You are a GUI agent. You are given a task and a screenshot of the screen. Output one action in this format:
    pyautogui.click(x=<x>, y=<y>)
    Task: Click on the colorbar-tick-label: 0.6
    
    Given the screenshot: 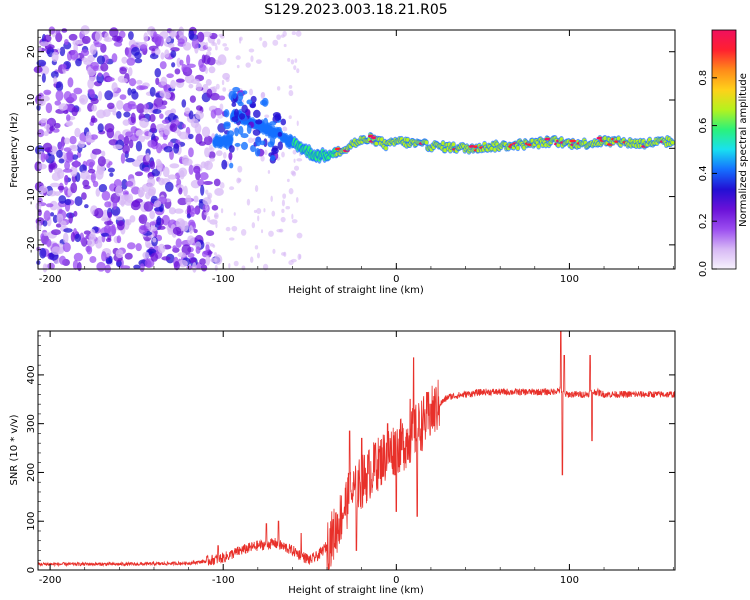 What is the action you would take?
    pyautogui.click(x=703, y=126)
    